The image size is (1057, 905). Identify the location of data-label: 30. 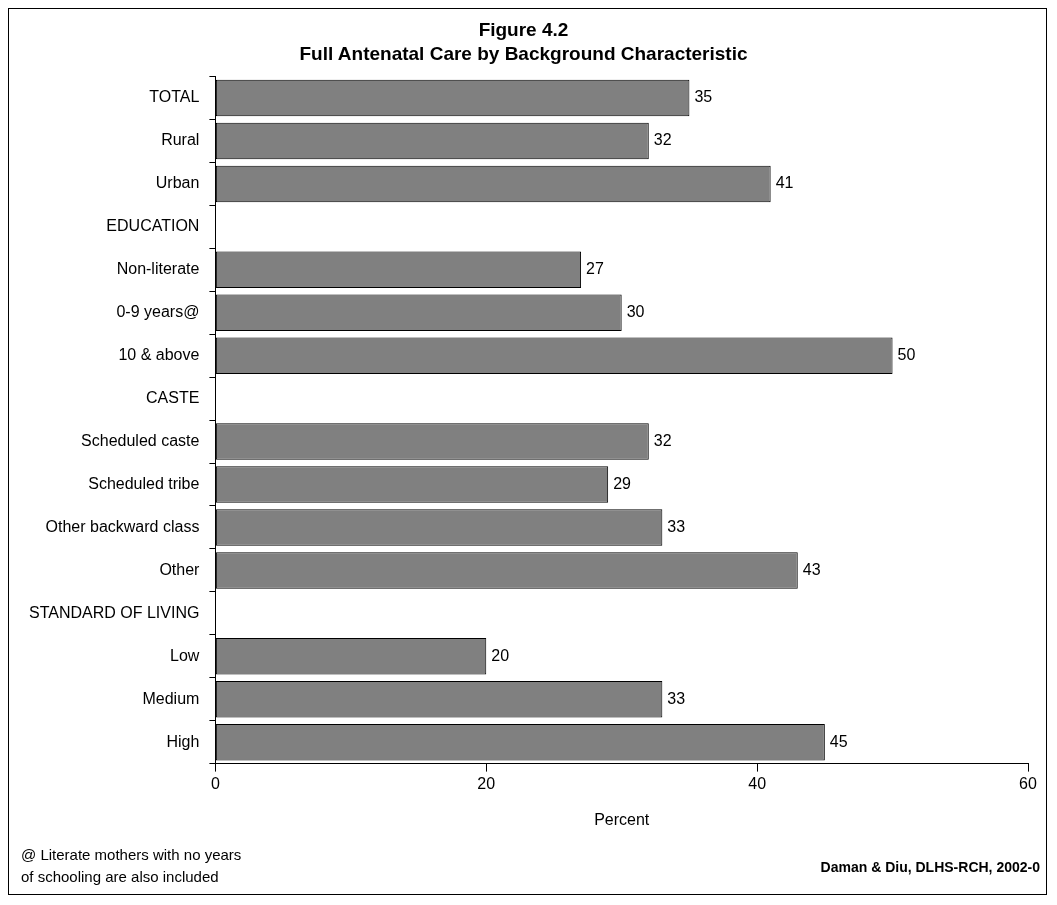
(635, 312).